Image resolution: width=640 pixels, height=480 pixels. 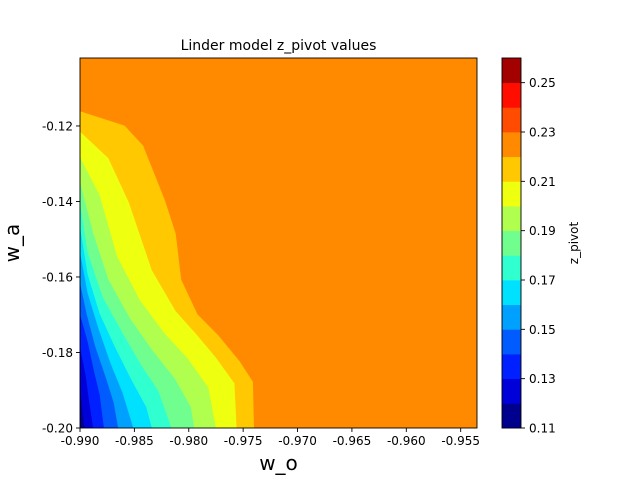 I want to click on y-tick-label: -0.20, so click(x=57, y=429).